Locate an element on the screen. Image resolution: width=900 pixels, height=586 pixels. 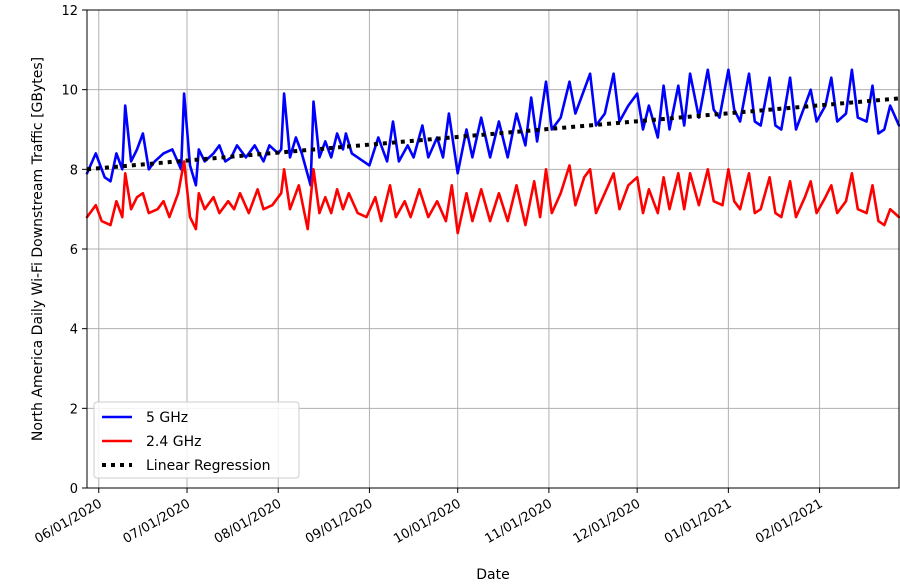
x-tick-label: 08/01/2020 is located at coordinates (248, 521).